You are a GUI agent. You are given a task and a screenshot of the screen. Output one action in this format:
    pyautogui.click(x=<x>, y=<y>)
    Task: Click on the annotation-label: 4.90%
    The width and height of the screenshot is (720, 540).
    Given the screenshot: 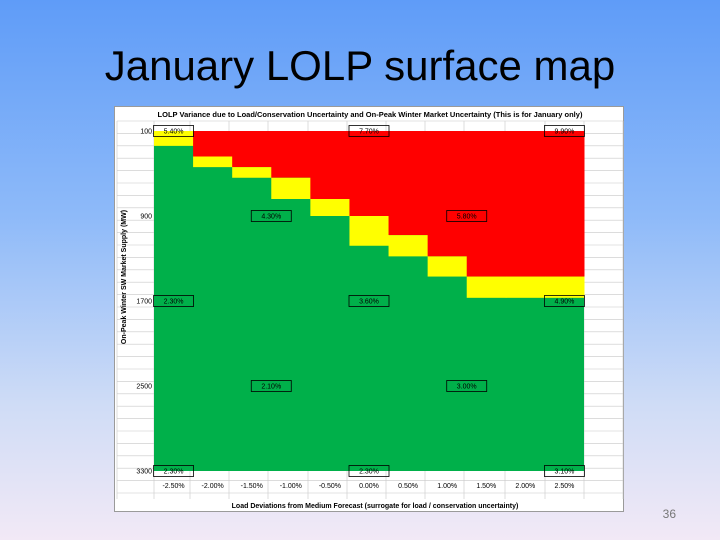 What is the action you would take?
    pyautogui.click(x=565, y=302)
    